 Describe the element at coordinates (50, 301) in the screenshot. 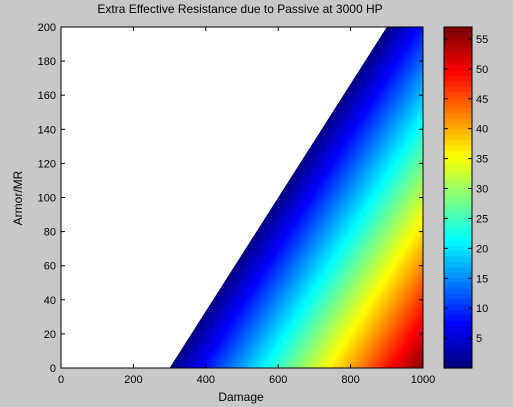

I see `y-tick-label: 40` at that location.